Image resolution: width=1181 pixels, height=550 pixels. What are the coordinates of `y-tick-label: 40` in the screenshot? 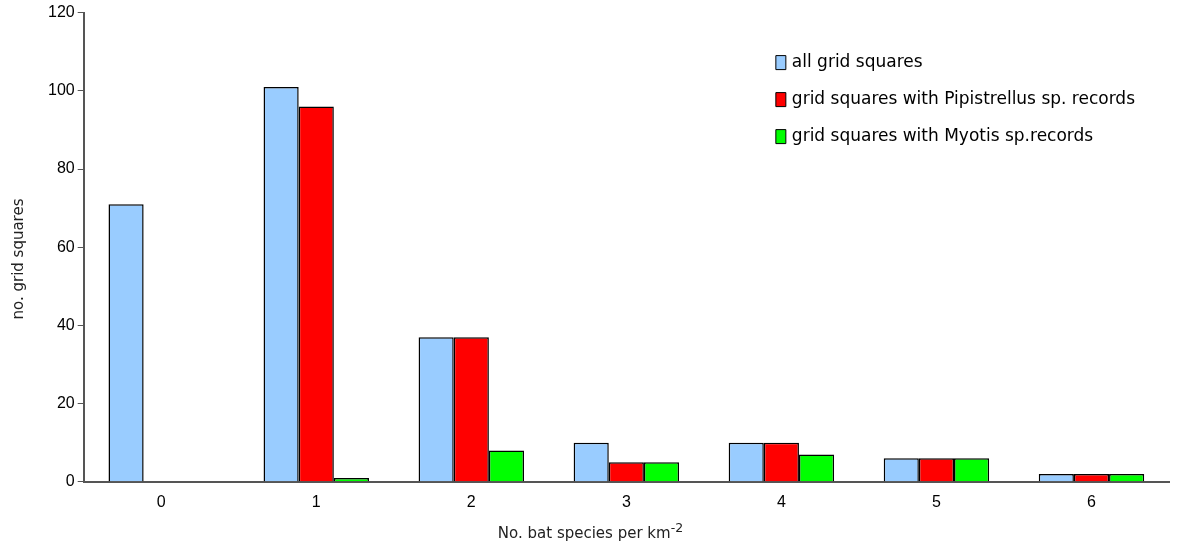 It's located at (65, 324).